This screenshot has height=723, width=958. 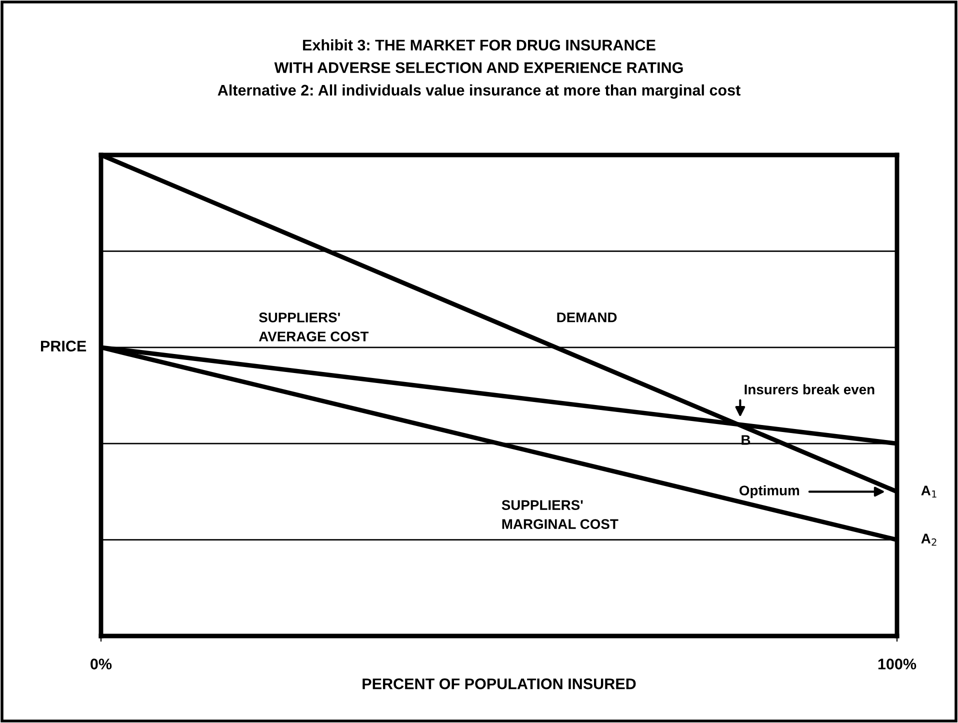 What do you see at coordinates (770, 491) in the screenshot?
I see `annotation: Optimum` at bounding box center [770, 491].